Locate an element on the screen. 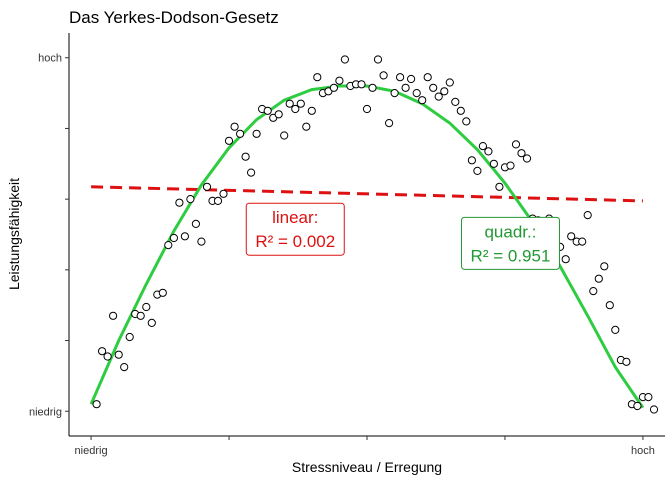 The width and height of the screenshot is (672, 480). x-axis-title: Stressniveau / Erregung is located at coordinates (367, 467).